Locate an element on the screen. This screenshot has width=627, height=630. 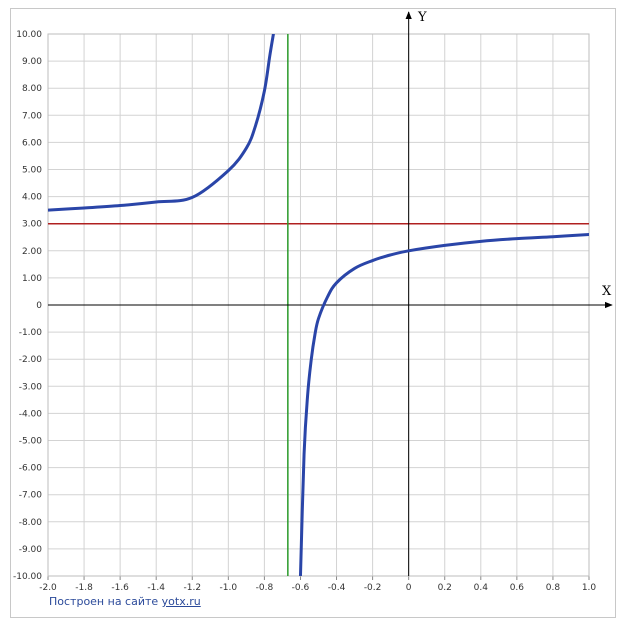
x-tick-label: -1.4 is located at coordinates (156, 588).